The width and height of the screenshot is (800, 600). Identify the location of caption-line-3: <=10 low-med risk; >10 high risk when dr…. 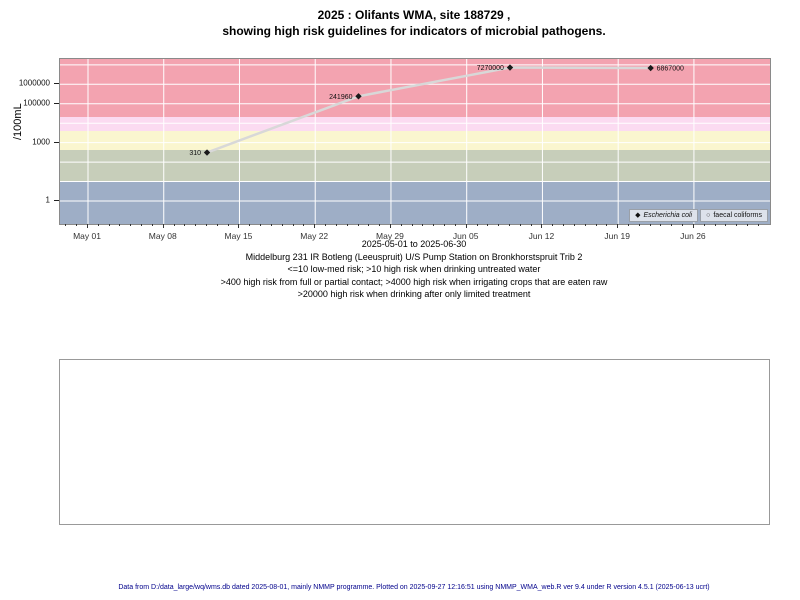
(414, 269).